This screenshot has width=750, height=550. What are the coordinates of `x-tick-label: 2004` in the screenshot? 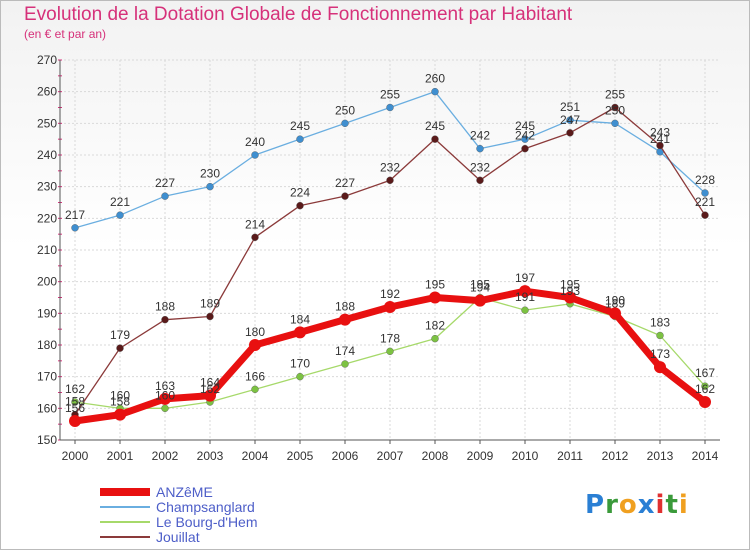 It's located at (255, 456).